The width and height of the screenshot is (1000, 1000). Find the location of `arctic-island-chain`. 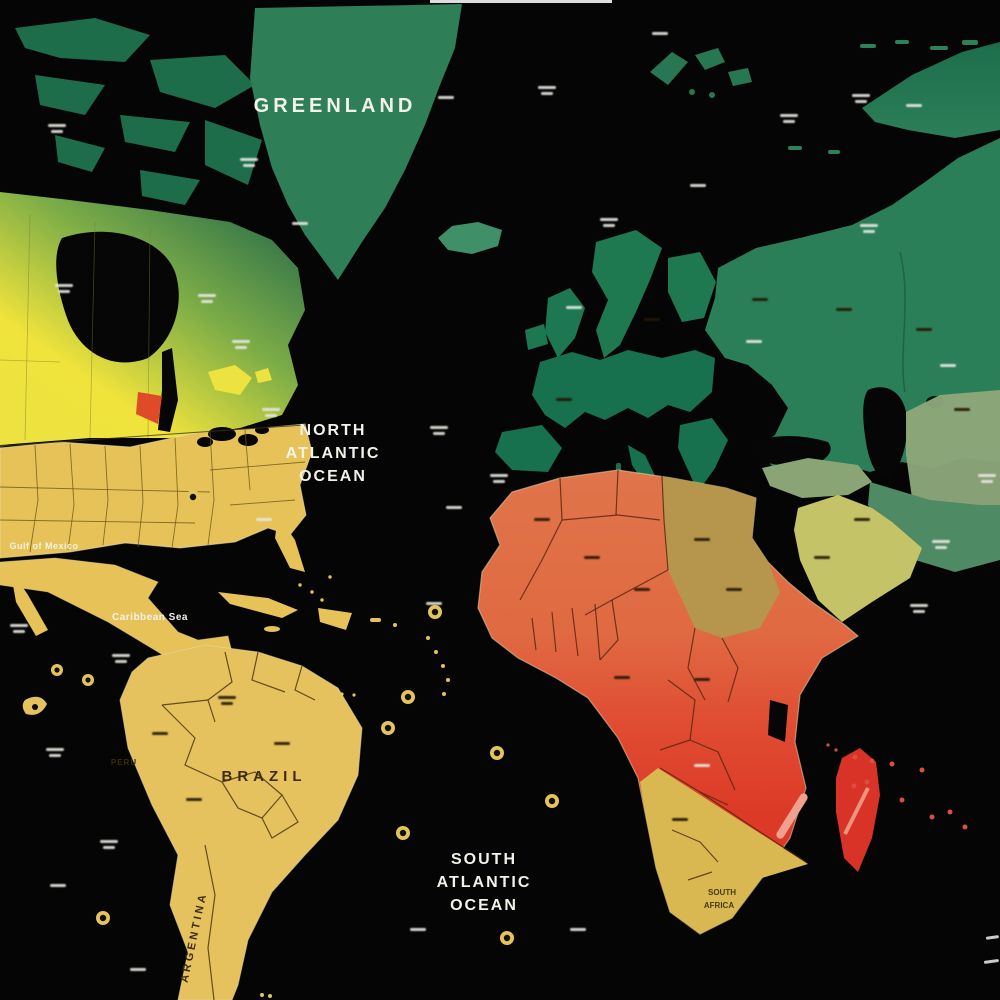

arctic-island-chain is located at coordinates (883, 97).